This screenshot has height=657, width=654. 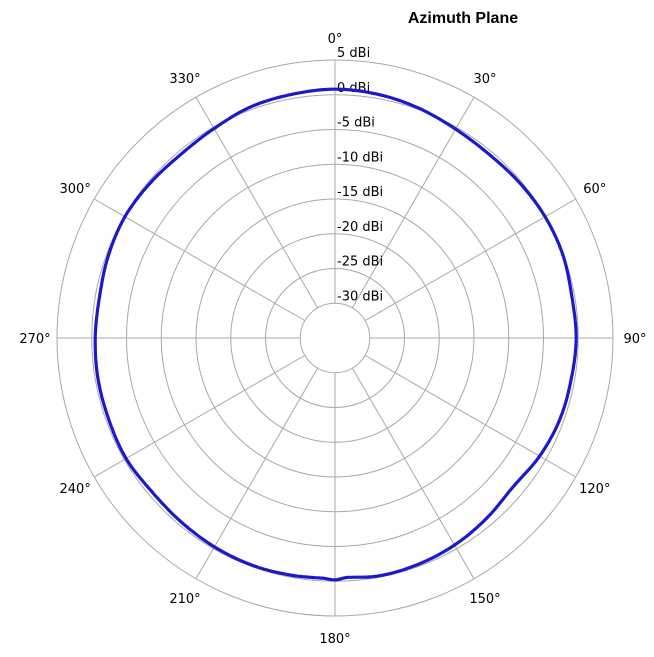 I want to click on angle-tick-label: 210°, so click(x=184, y=599).